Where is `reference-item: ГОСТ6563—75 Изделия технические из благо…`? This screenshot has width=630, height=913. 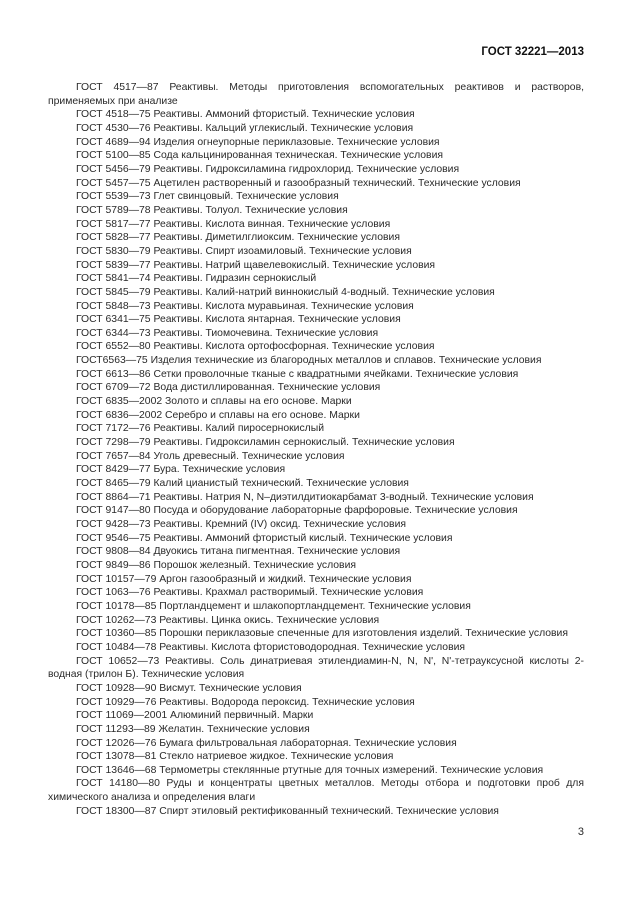 reference-item: ГОСТ6563—75 Изделия технические из благо… is located at coordinates (309, 361).